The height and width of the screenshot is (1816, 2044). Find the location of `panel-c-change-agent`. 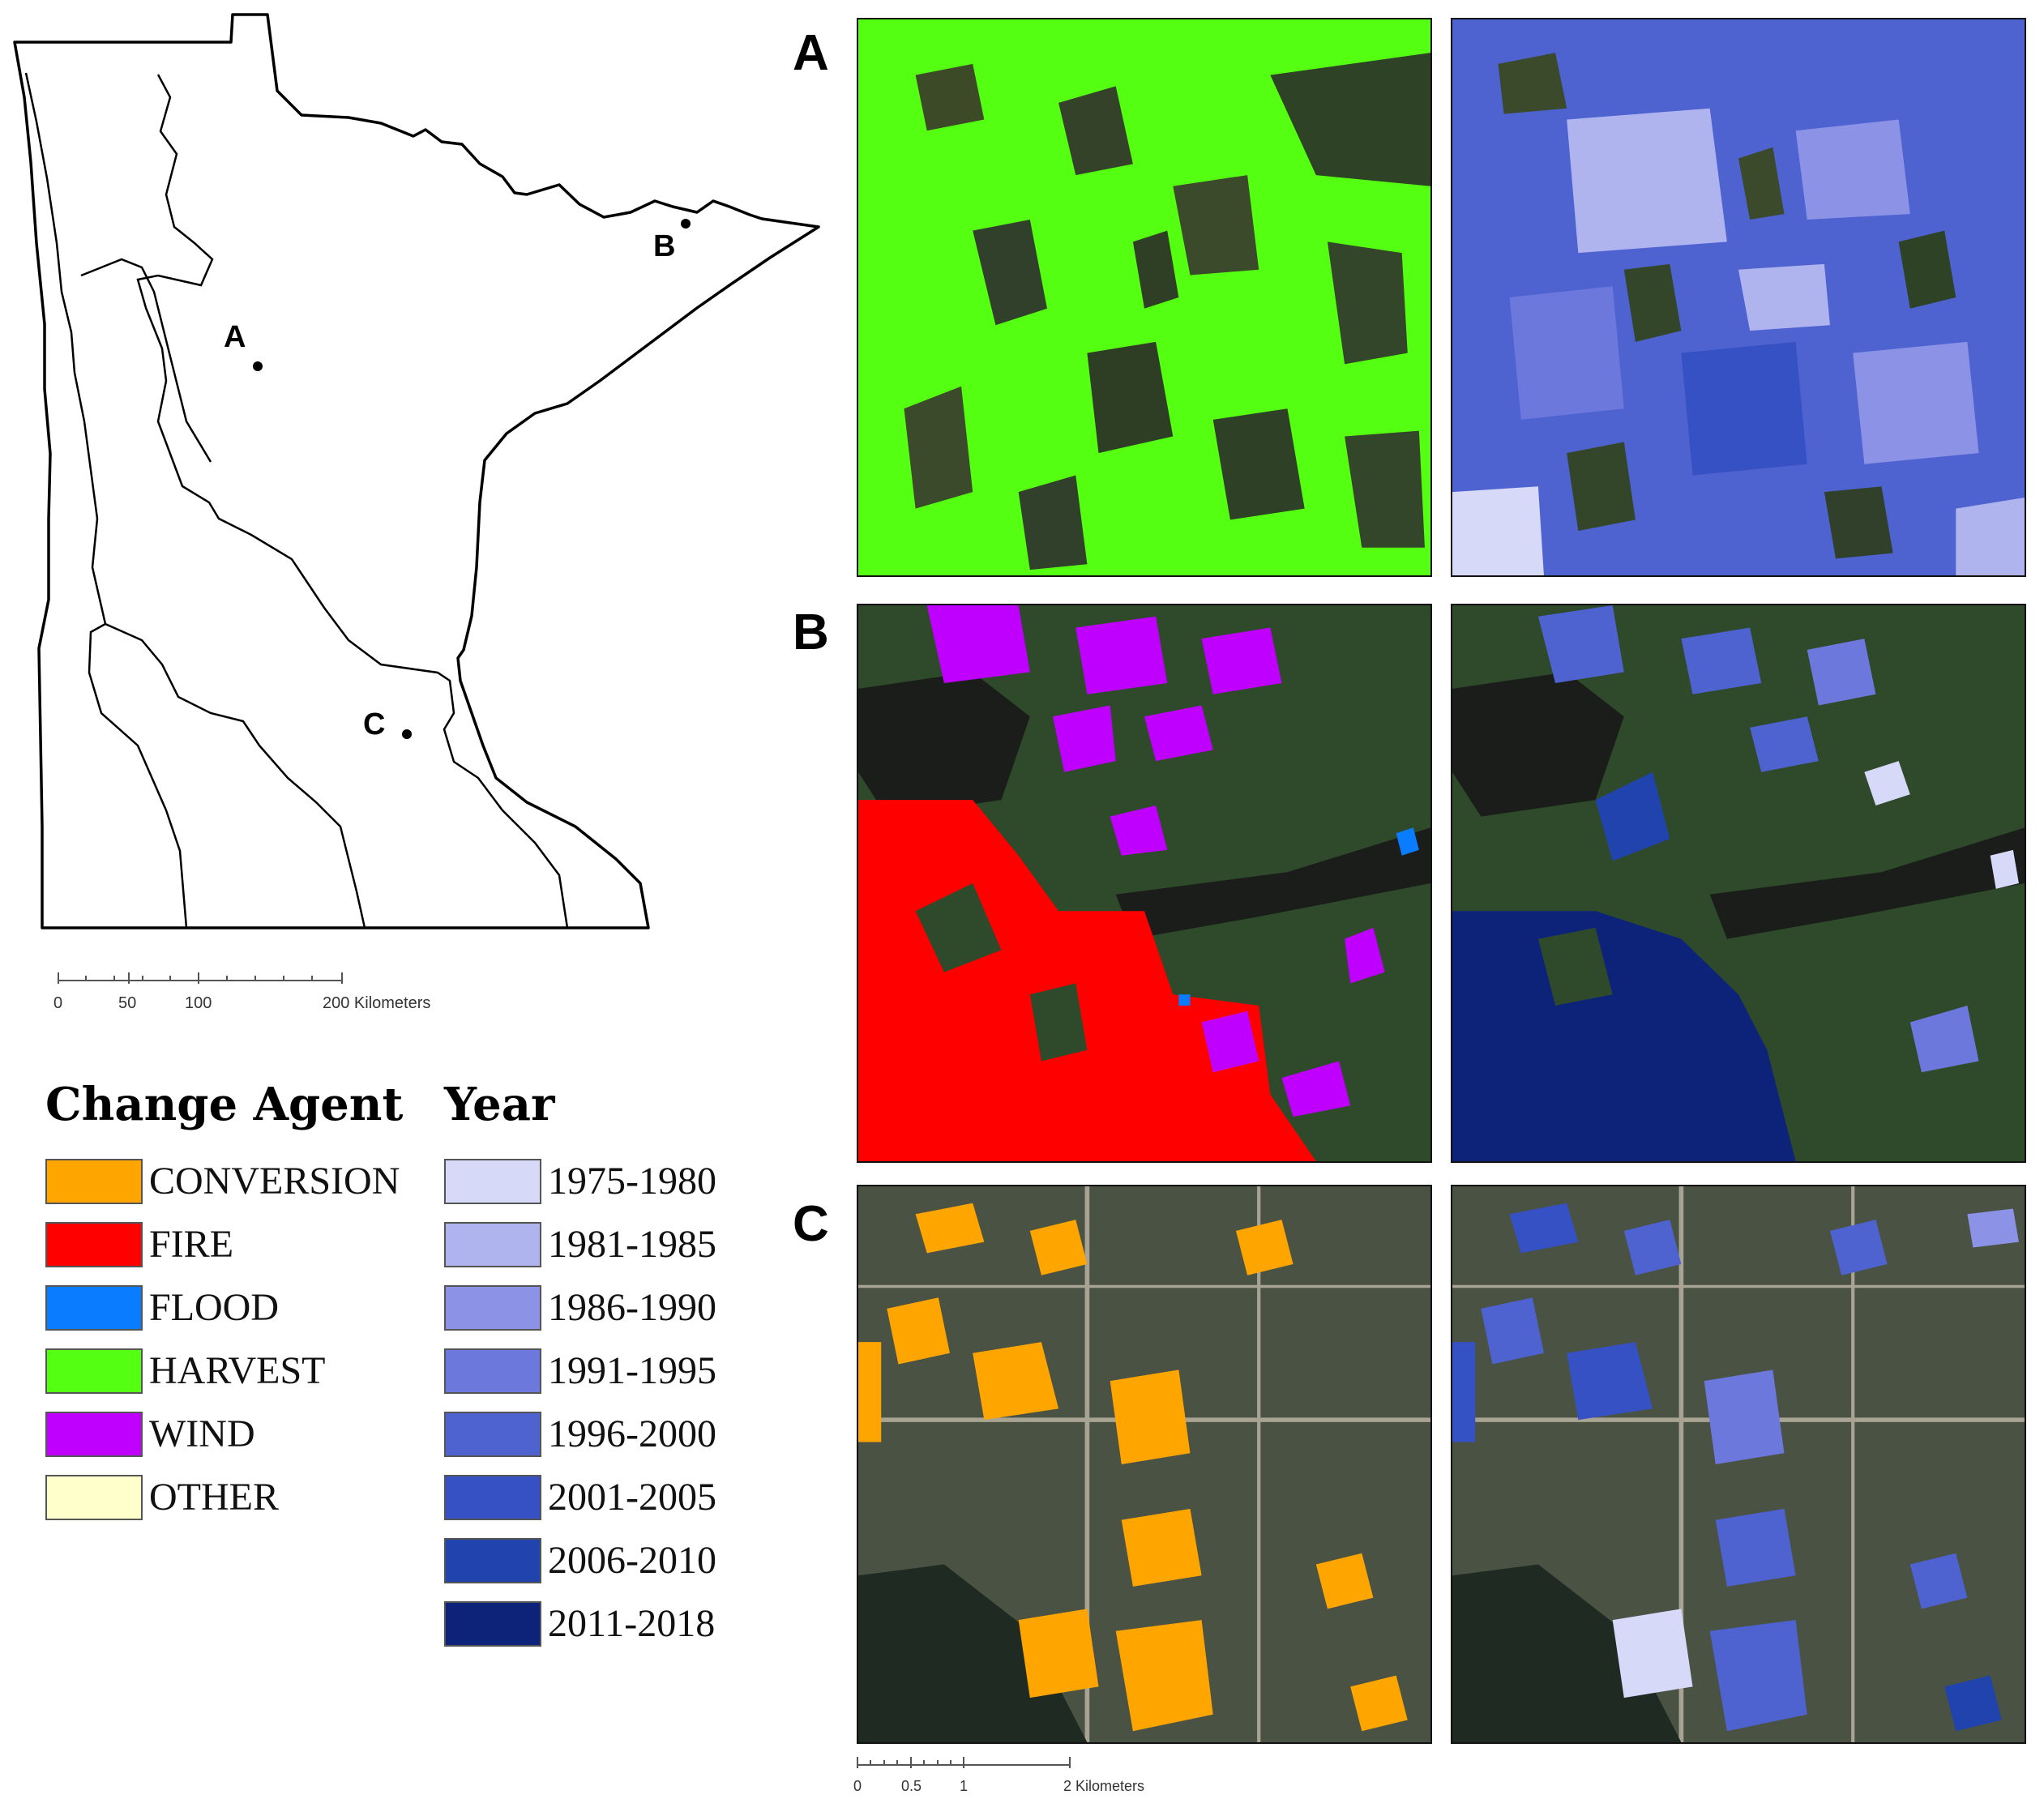

panel-c-change-agent is located at coordinates (1144, 1464).